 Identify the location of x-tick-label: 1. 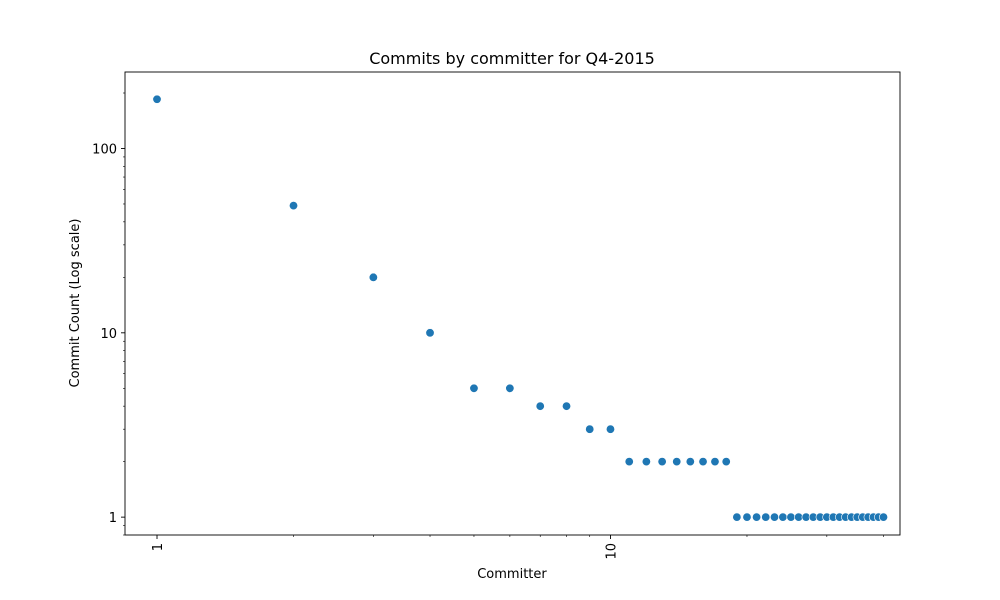
(158, 547).